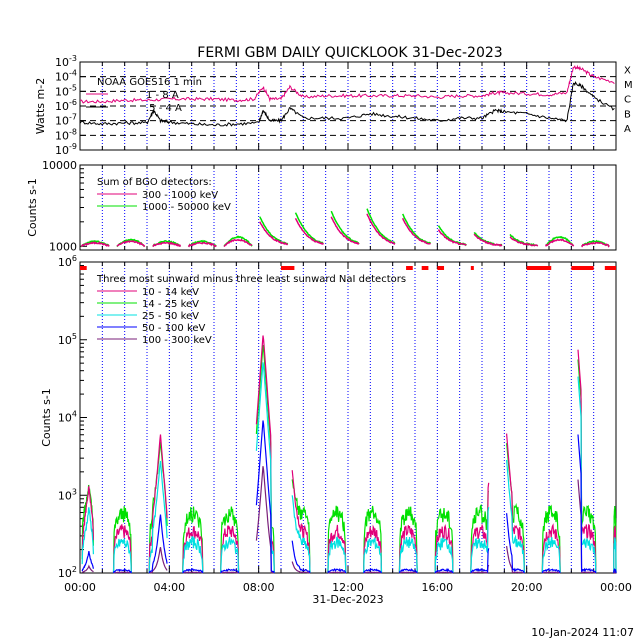 This screenshot has width=640, height=640. Describe the element at coordinates (582, 632) in the screenshot. I see `footer-timestamp: 10-Jan-2024 11:07` at that location.